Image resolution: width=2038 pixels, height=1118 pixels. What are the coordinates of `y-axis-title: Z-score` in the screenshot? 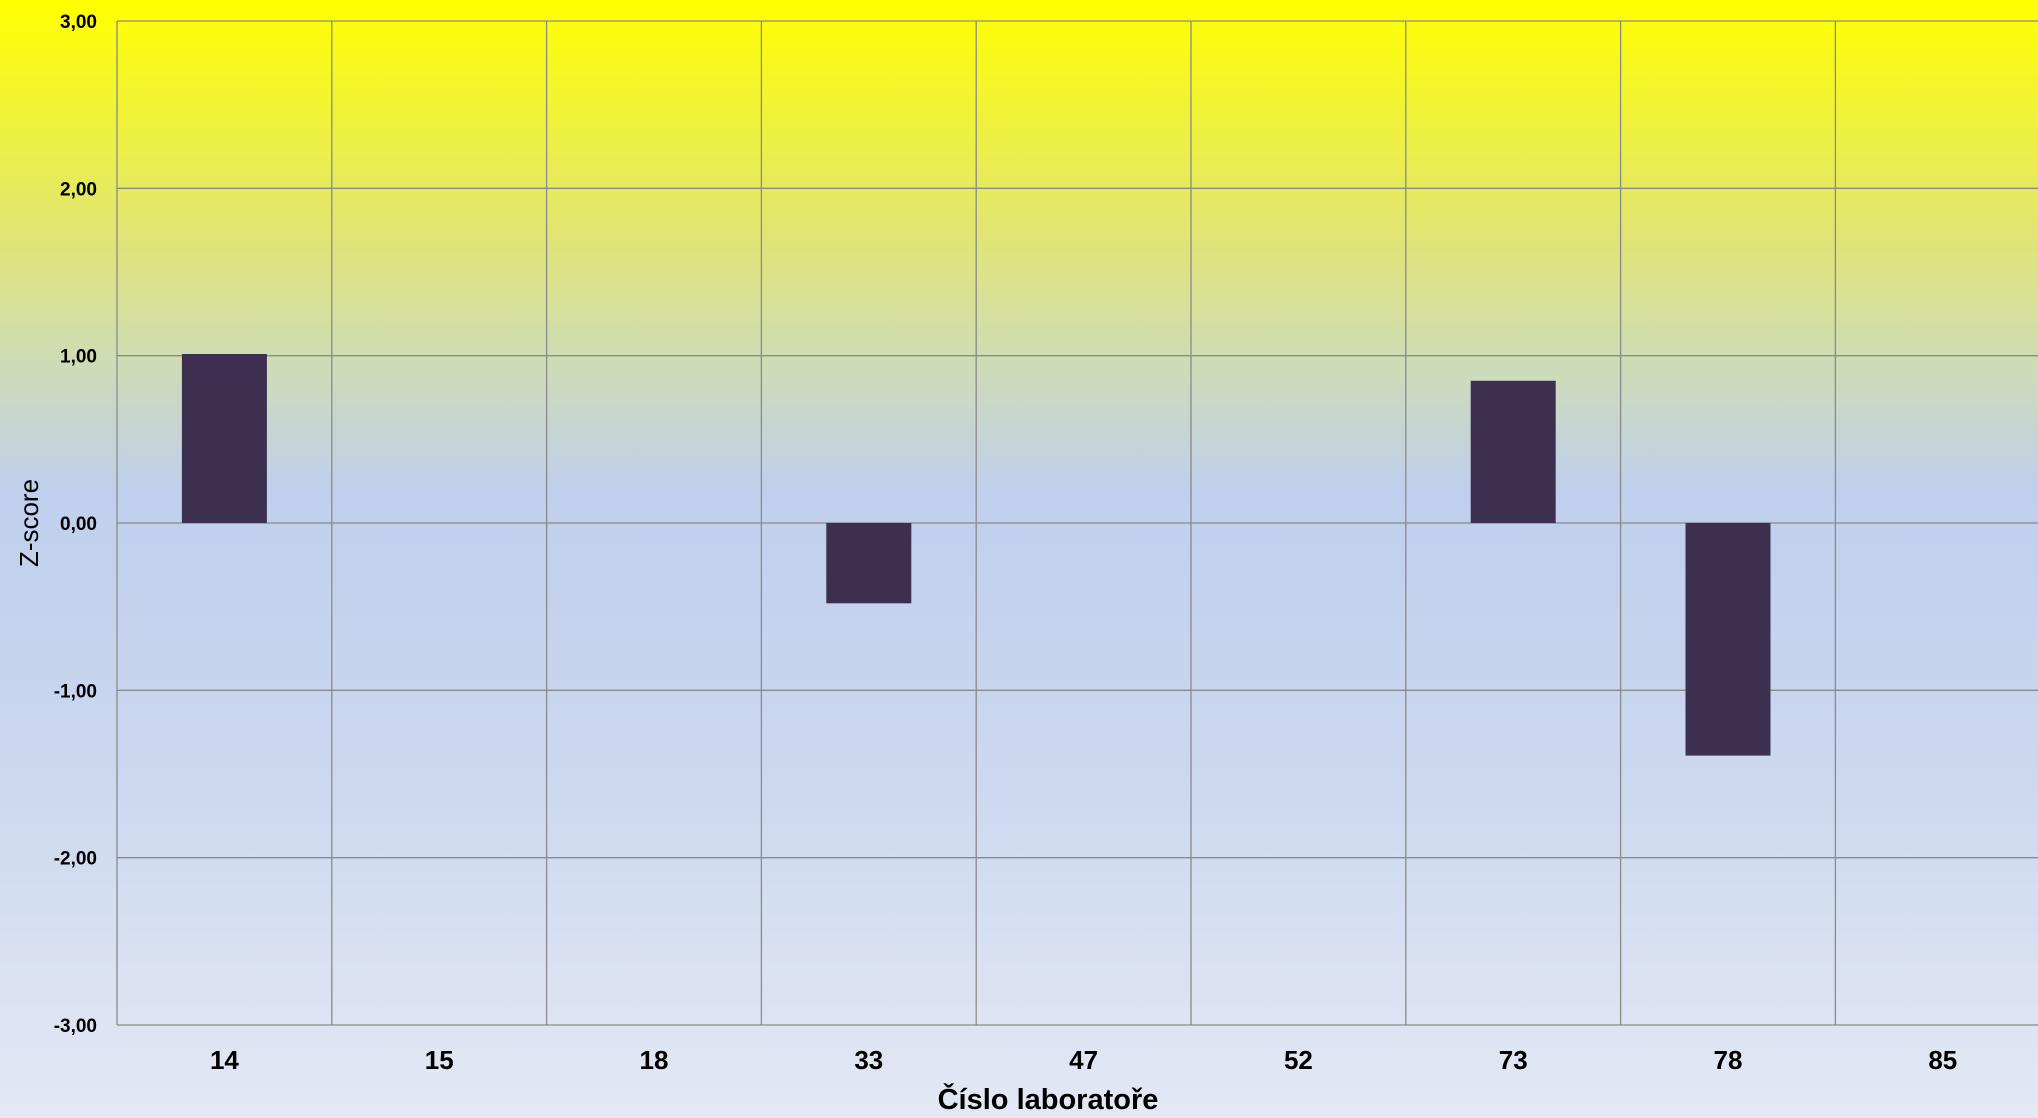 It's located at (29, 523).